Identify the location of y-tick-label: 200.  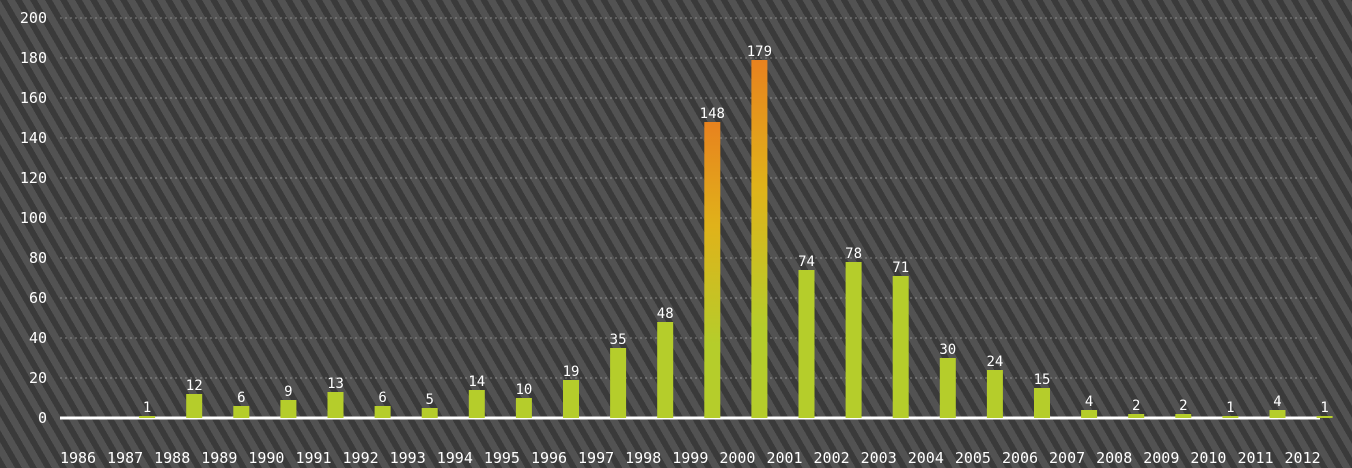
(33, 18).